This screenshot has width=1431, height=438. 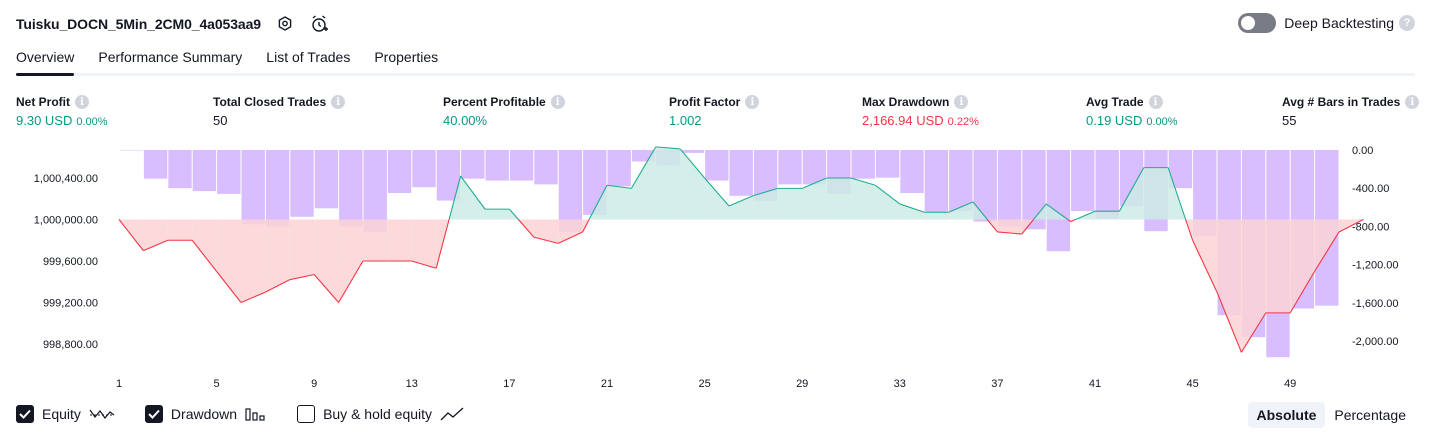 What do you see at coordinates (1286, 415) in the screenshot?
I see `absolute-button: Absolute` at bounding box center [1286, 415].